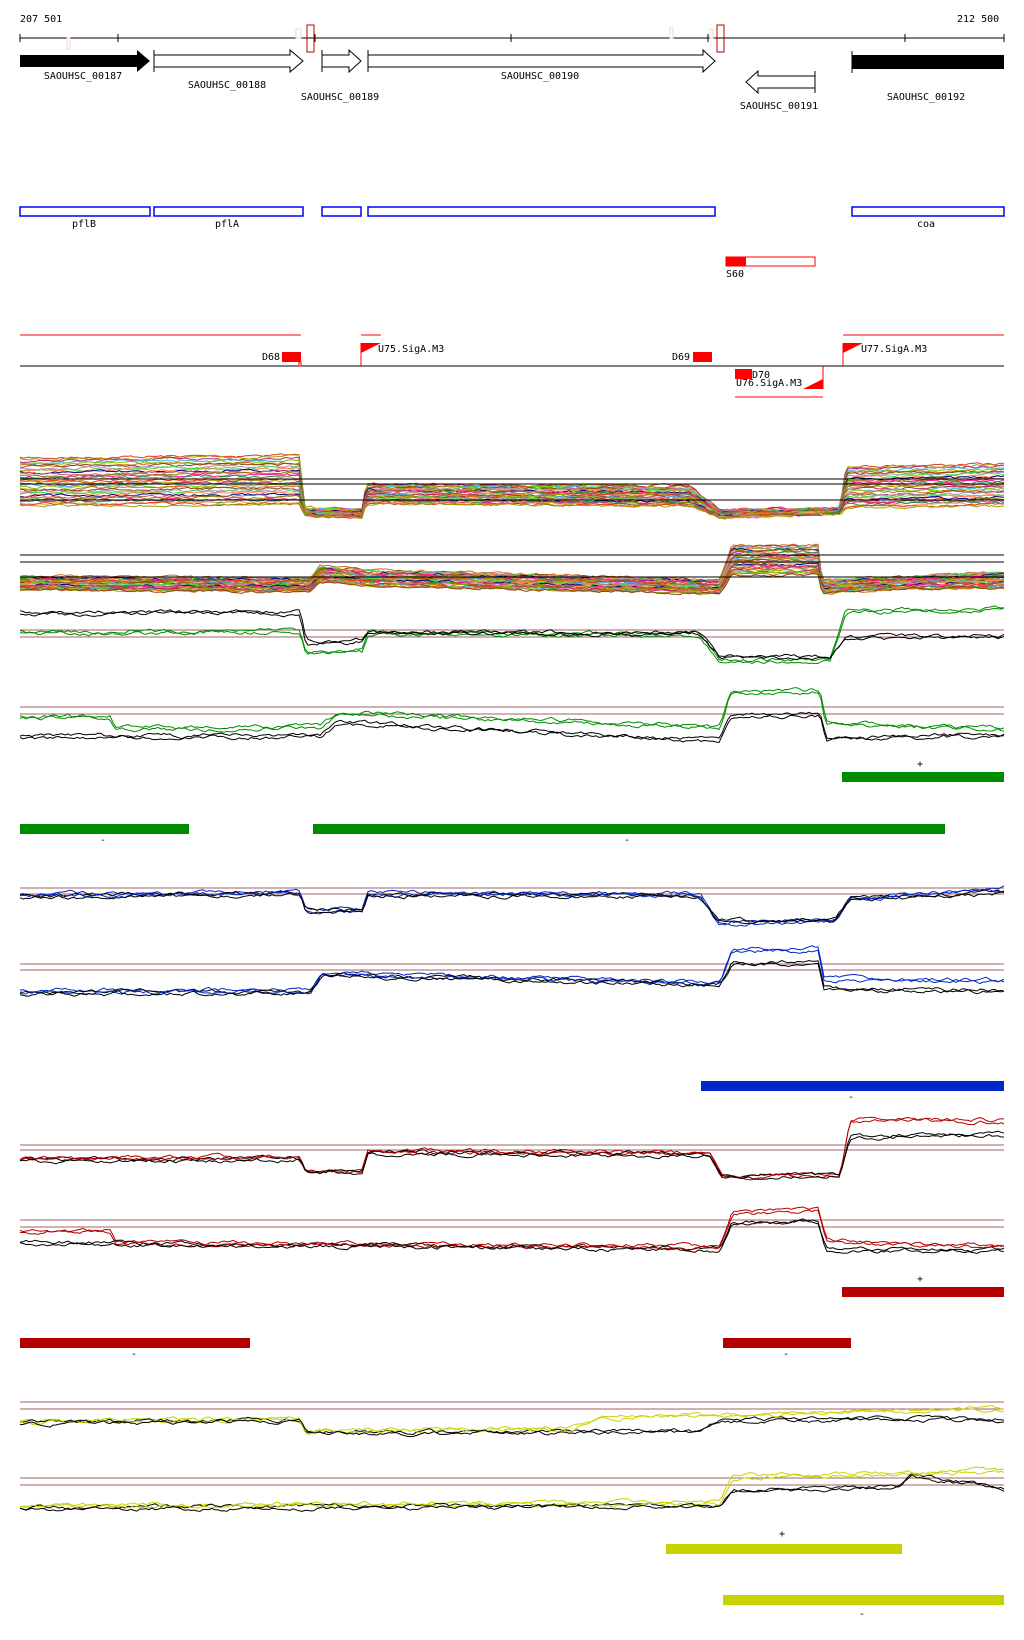 The width and height of the screenshot is (1024, 1640). I want to click on yellow-plus-segment, so click(784, 1549).